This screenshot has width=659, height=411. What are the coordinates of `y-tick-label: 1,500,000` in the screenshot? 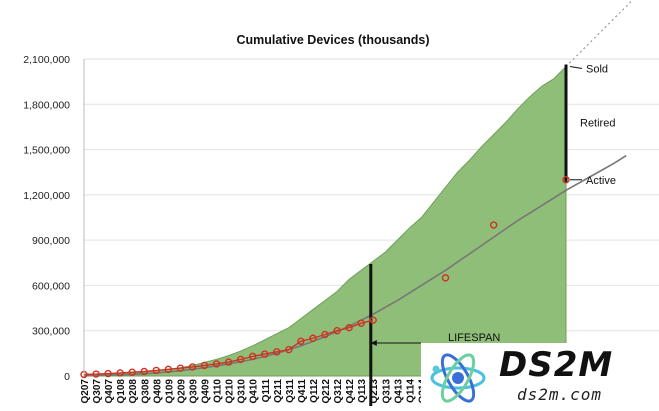 It's located at (46, 151).